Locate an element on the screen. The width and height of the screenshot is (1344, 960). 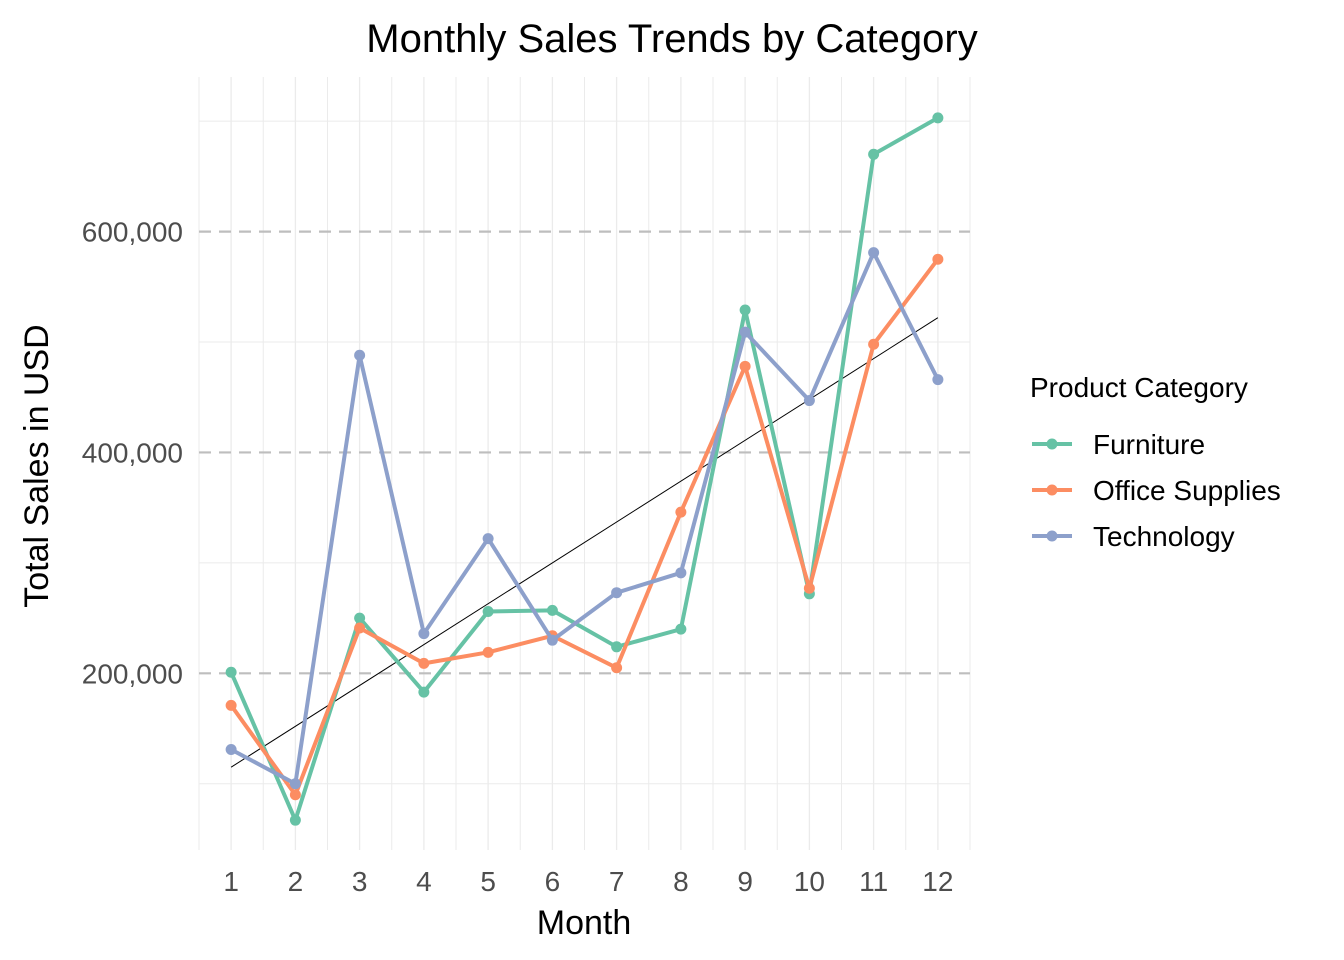
y-axis-title: Total Sales in USD is located at coordinates (37, 465).